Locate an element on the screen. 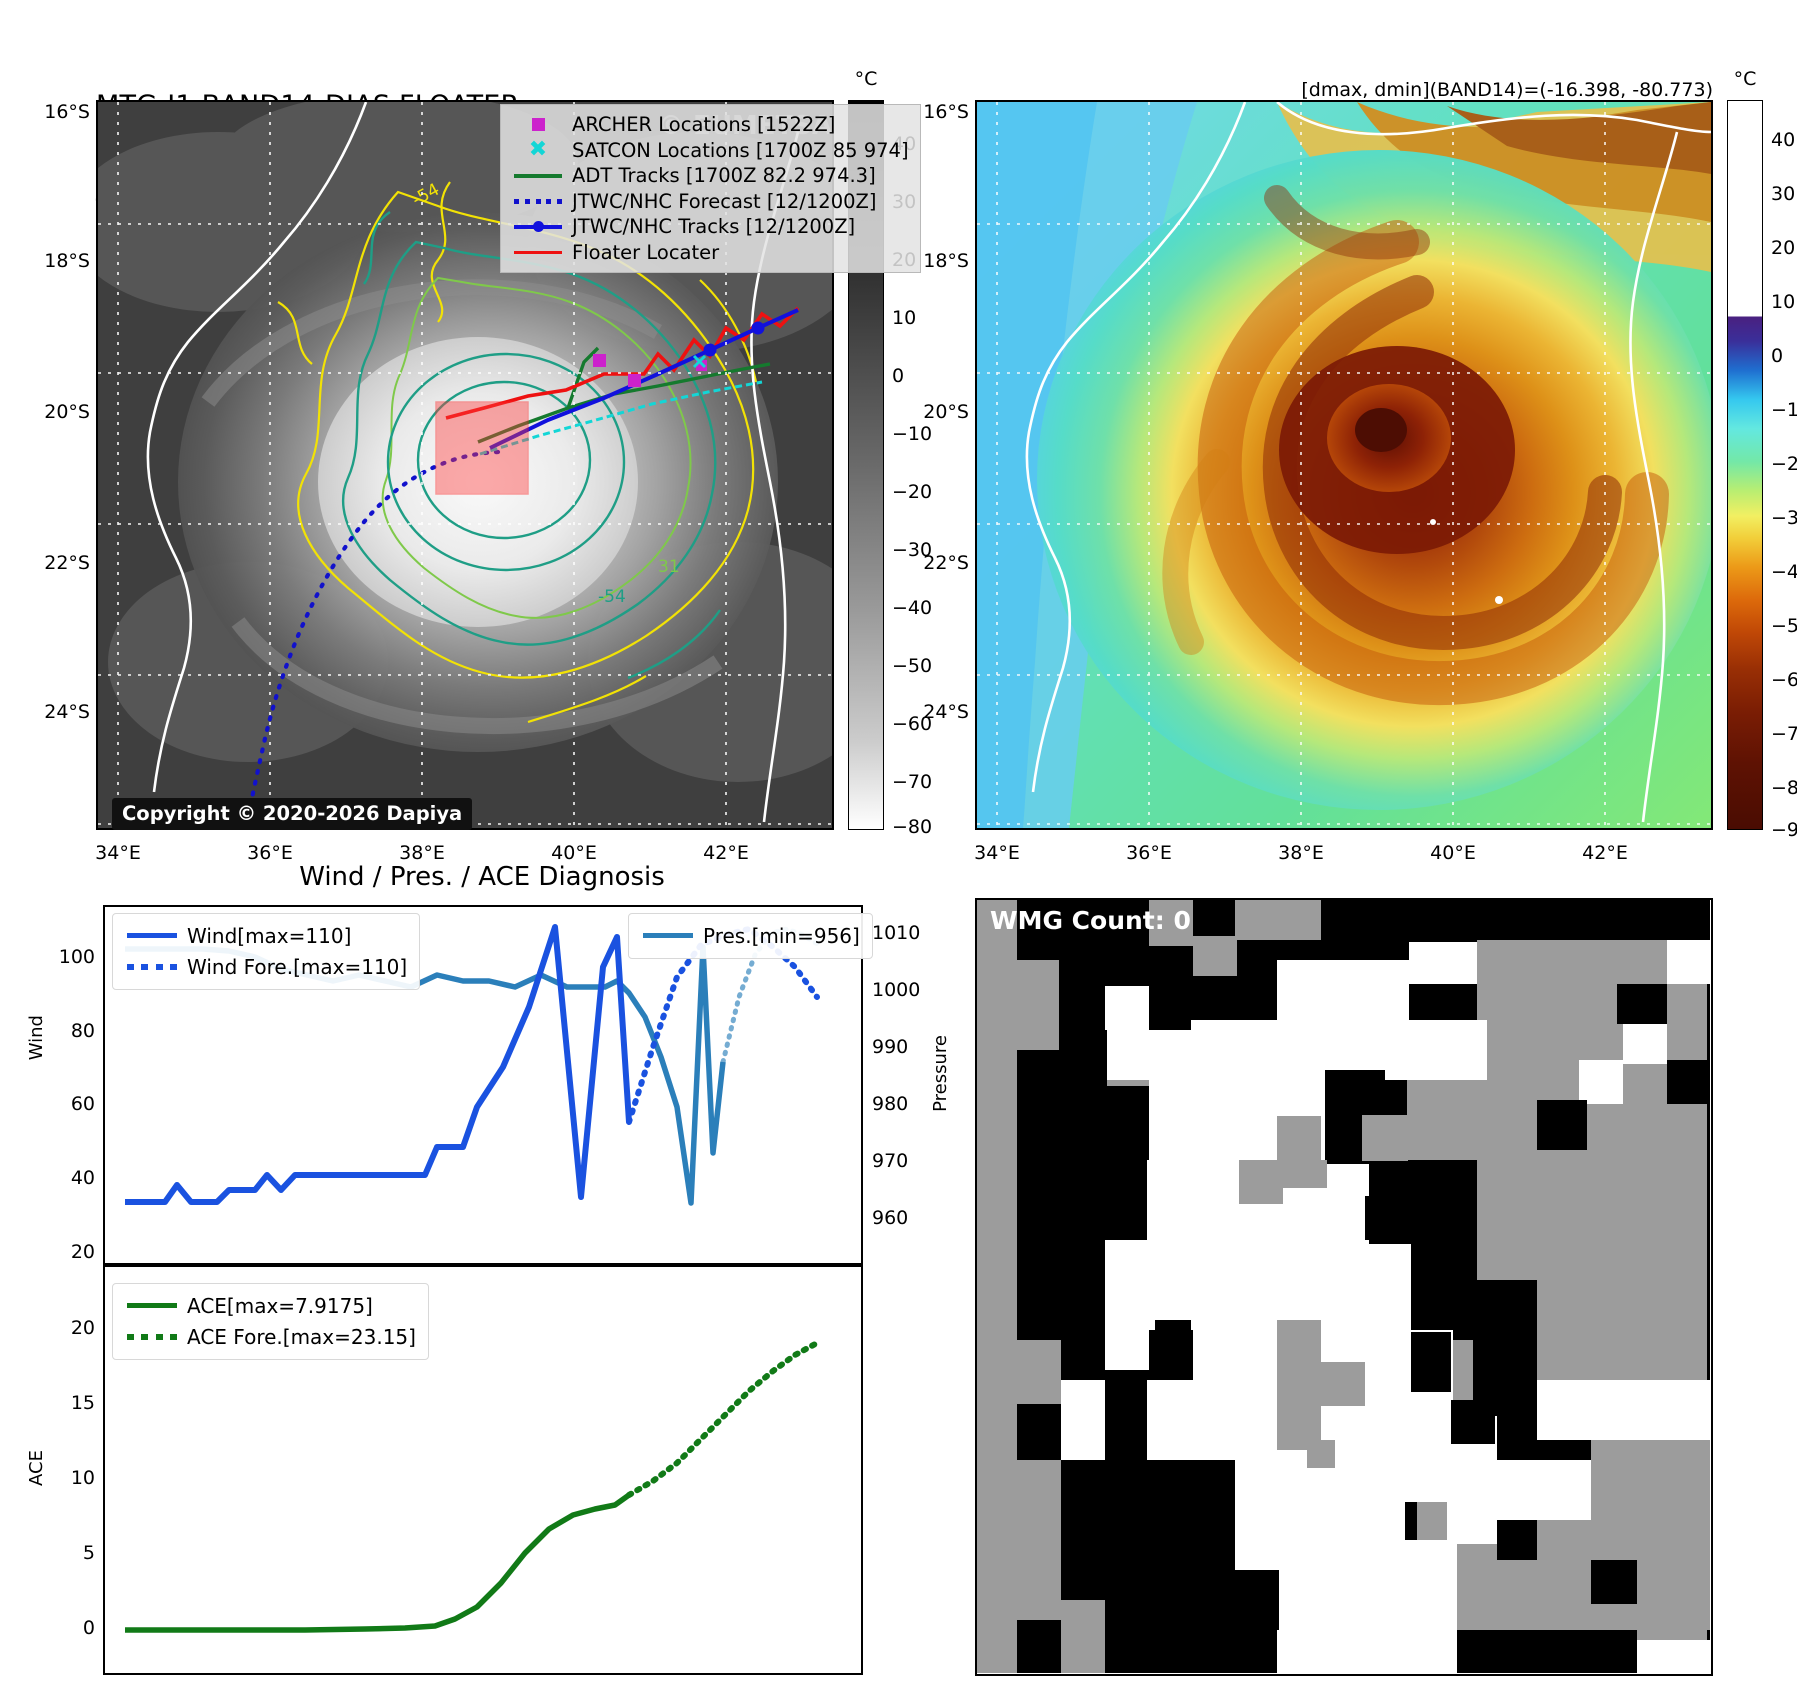 The image size is (1797, 1690). colorbar-unit-left: °C is located at coordinates (866, 79).